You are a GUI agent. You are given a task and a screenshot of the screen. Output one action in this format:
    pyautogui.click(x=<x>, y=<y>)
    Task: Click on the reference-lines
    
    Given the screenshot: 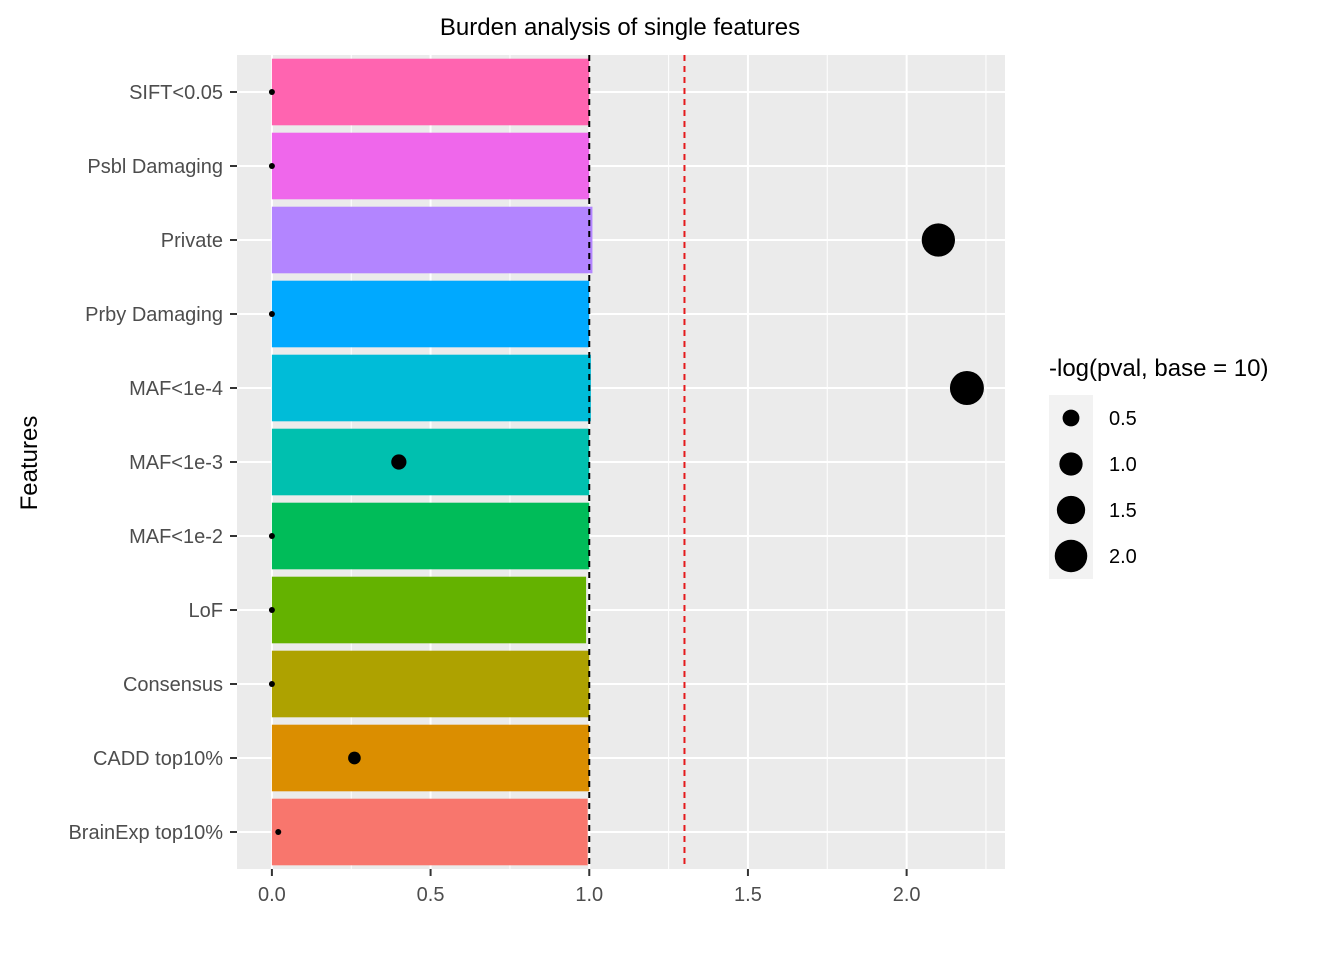 What is the action you would take?
    pyautogui.click(x=637, y=462)
    